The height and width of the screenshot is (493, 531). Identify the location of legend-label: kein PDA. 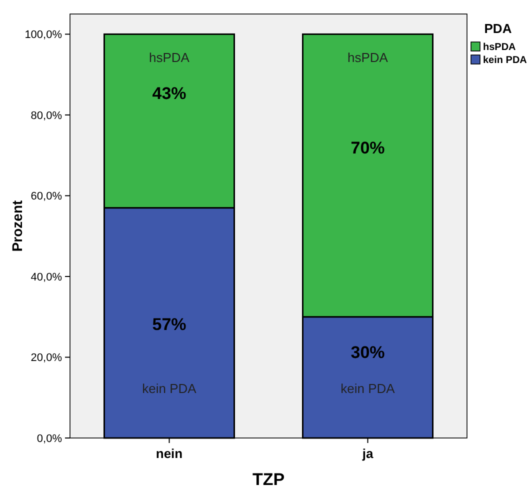
(505, 60).